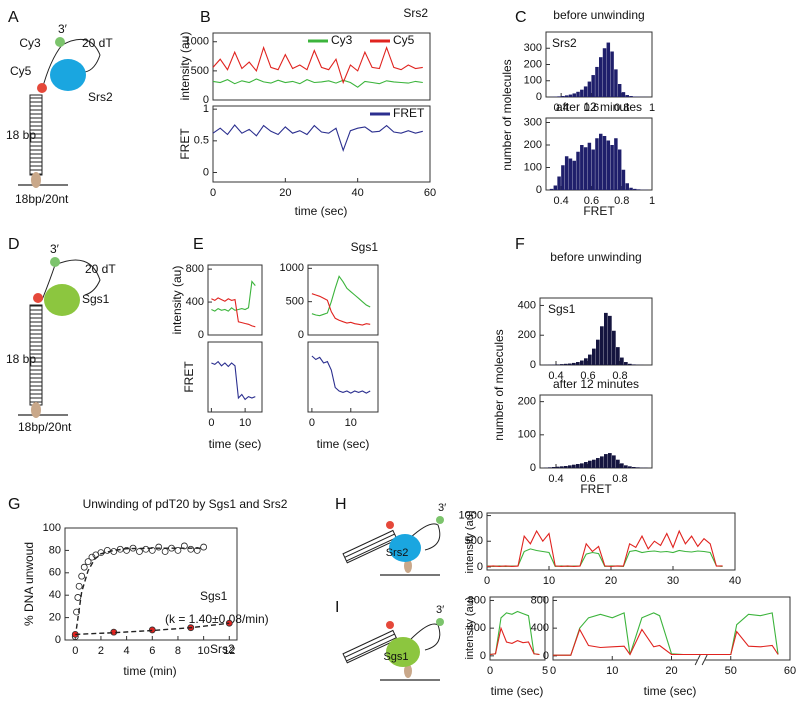 The height and width of the screenshot is (707, 800). What do you see at coordinates (214, 596) in the screenshot?
I see `annotation: Sgs1` at bounding box center [214, 596].